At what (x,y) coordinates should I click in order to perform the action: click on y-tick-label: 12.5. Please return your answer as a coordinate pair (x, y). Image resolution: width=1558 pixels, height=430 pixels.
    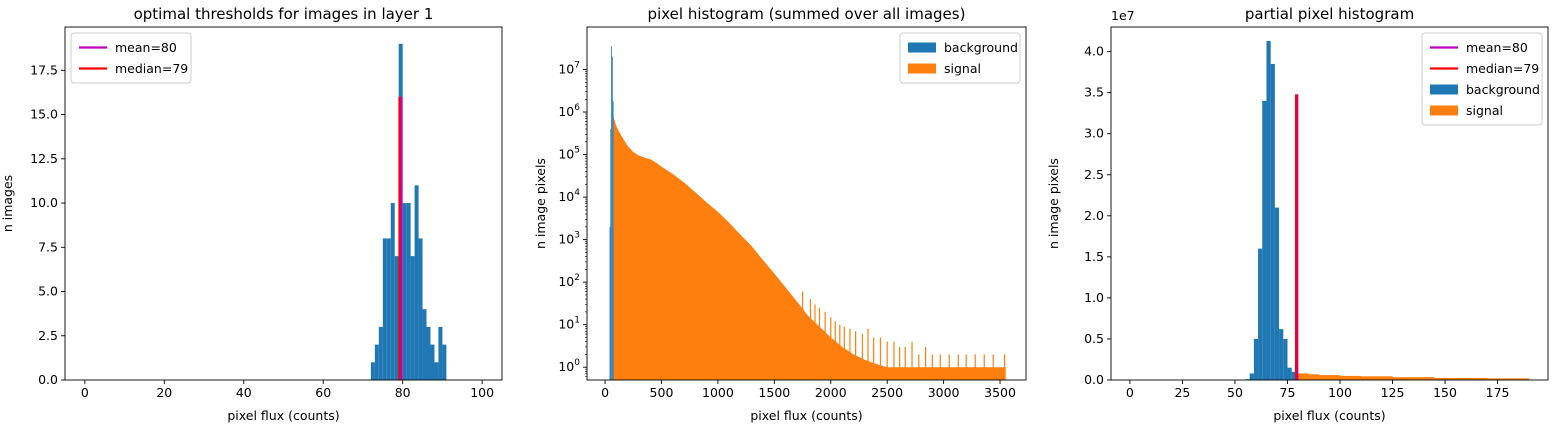
    Looking at the image, I should click on (44, 158).